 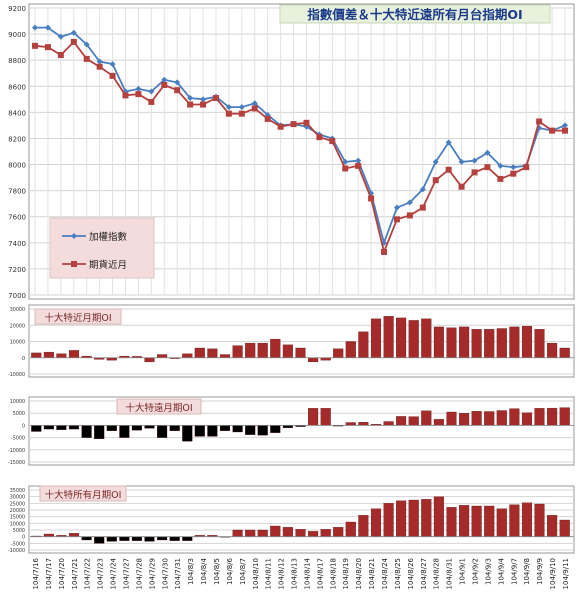 What do you see at coordinates (230, 571) in the screenshot?
I see `x-tick-label: 104/8/6` at bounding box center [230, 571].